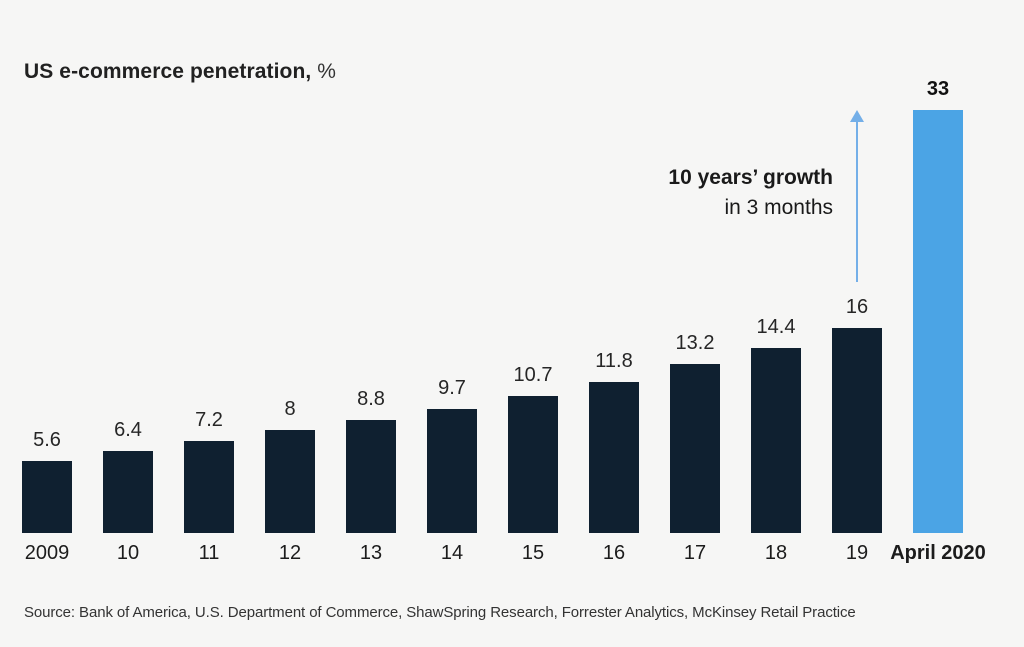 The height and width of the screenshot is (647, 1024). I want to click on bar-value-17: 13.2, so click(695, 343).